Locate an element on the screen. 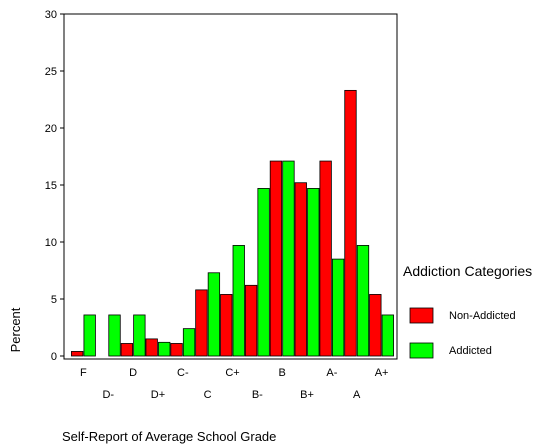  y-tick-label: 15 is located at coordinates (51, 186).